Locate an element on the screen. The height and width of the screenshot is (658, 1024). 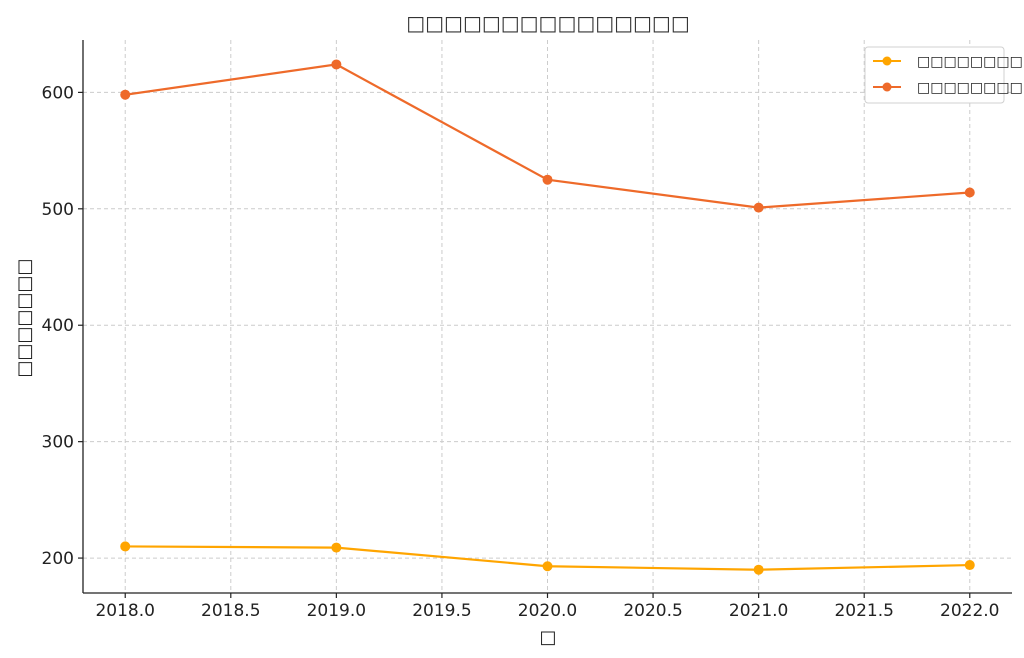
y-axis-ticks: 200 300 400 500 600 is located at coordinates (62, 326).